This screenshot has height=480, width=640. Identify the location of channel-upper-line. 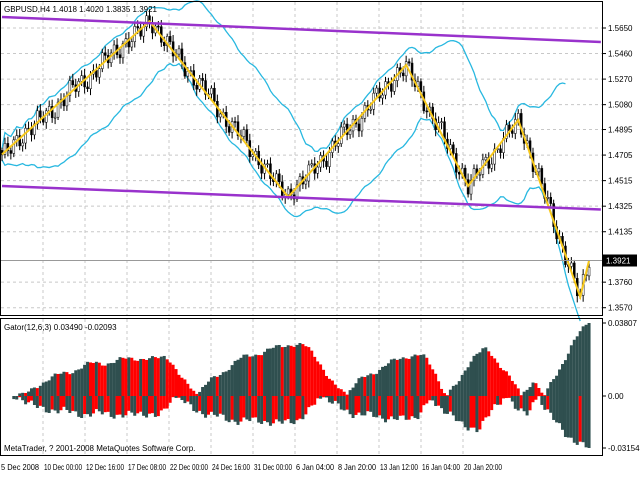
(301, 29).